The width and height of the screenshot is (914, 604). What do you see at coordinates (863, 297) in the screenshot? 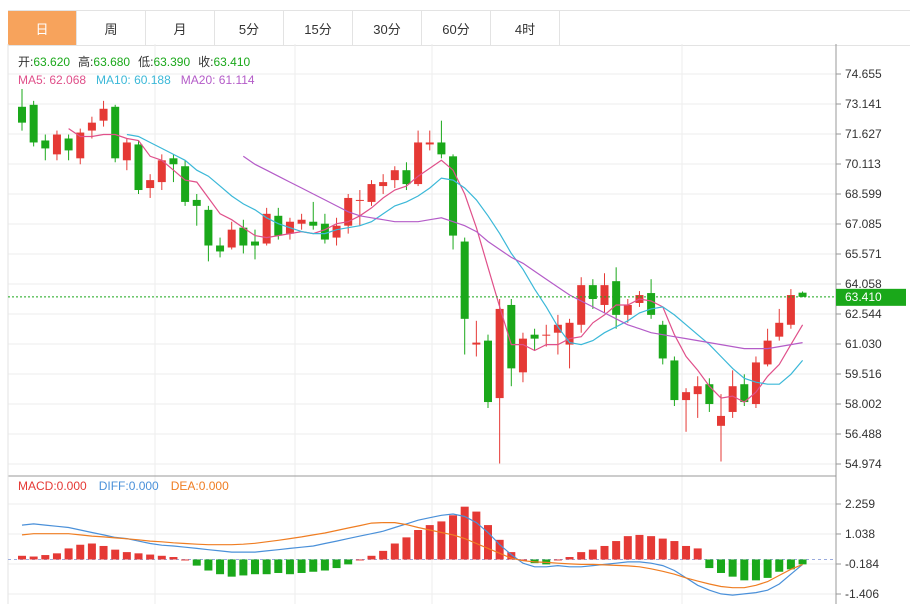
I see `last-price-tag-text: 63.410` at bounding box center [863, 297].